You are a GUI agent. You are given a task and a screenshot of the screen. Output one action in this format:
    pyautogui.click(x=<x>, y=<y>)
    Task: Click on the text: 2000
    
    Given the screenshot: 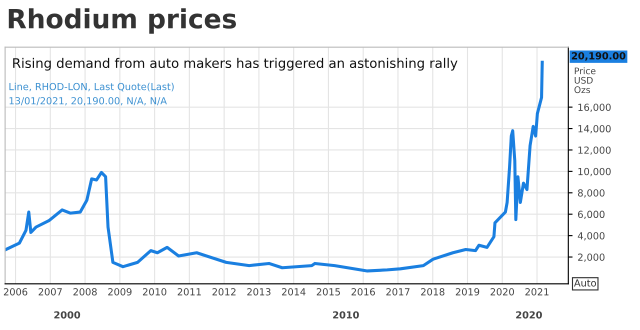 What is the action you would take?
    pyautogui.click(x=67, y=315)
    